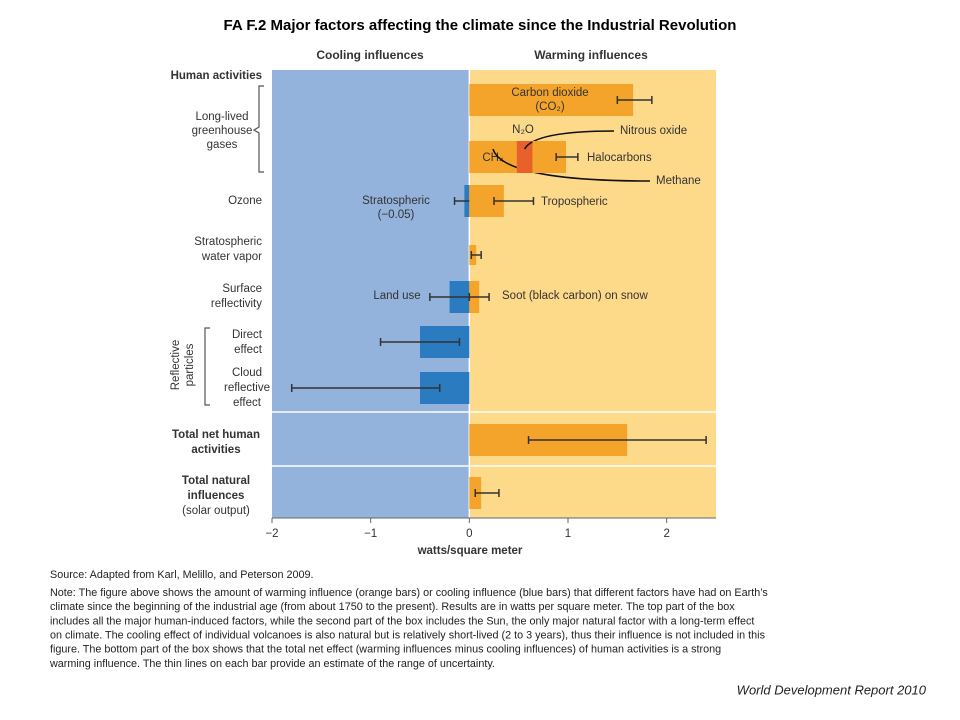 The height and width of the screenshot is (720, 960). Describe the element at coordinates (396, 201) in the screenshot. I see `bar-label: Stratospheric` at that location.